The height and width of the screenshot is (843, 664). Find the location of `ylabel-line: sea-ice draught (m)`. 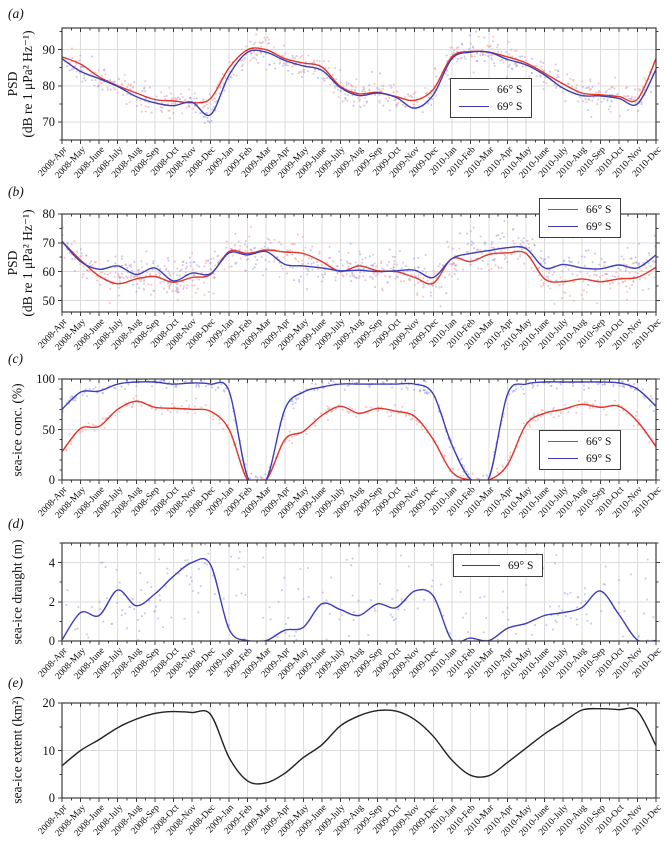

ylabel-line: sea-ice draught (m) is located at coordinates (17, 592).